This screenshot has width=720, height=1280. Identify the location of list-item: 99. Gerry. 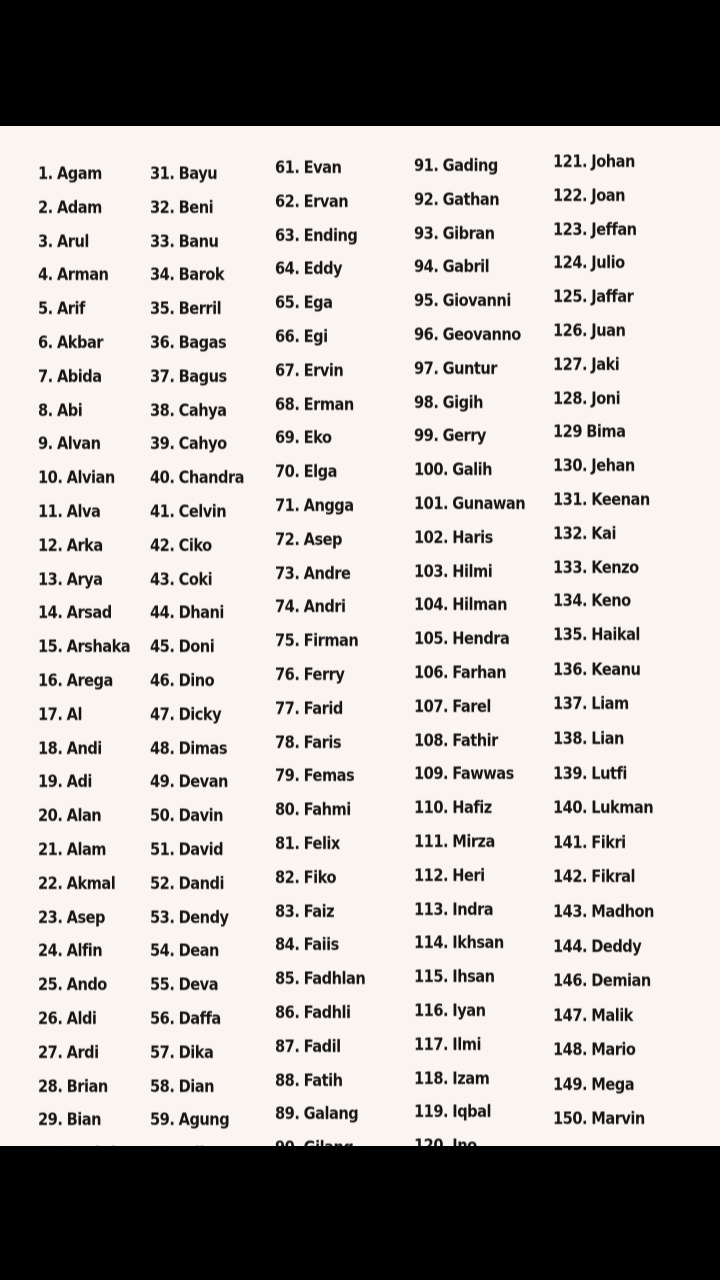
(469, 443).